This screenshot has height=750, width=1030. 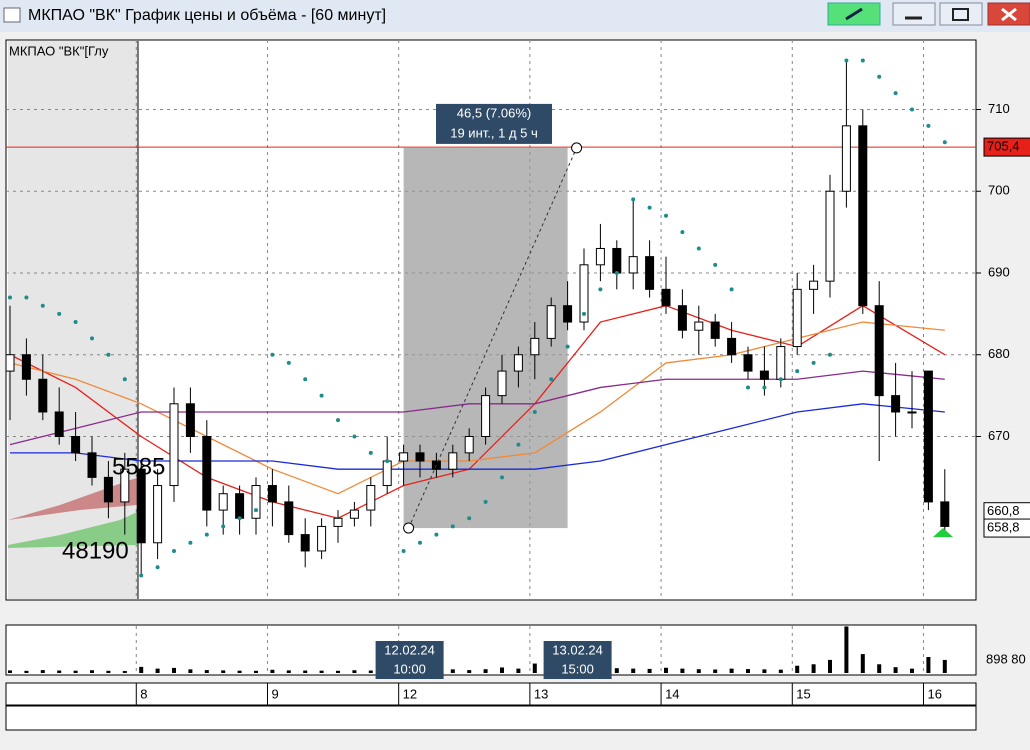 What do you see at coordinates (494, 132) in the screenshot?
I see `measure-sublabel: 19 инт., 1 д 5 ч` at bounding box center [494, 132].